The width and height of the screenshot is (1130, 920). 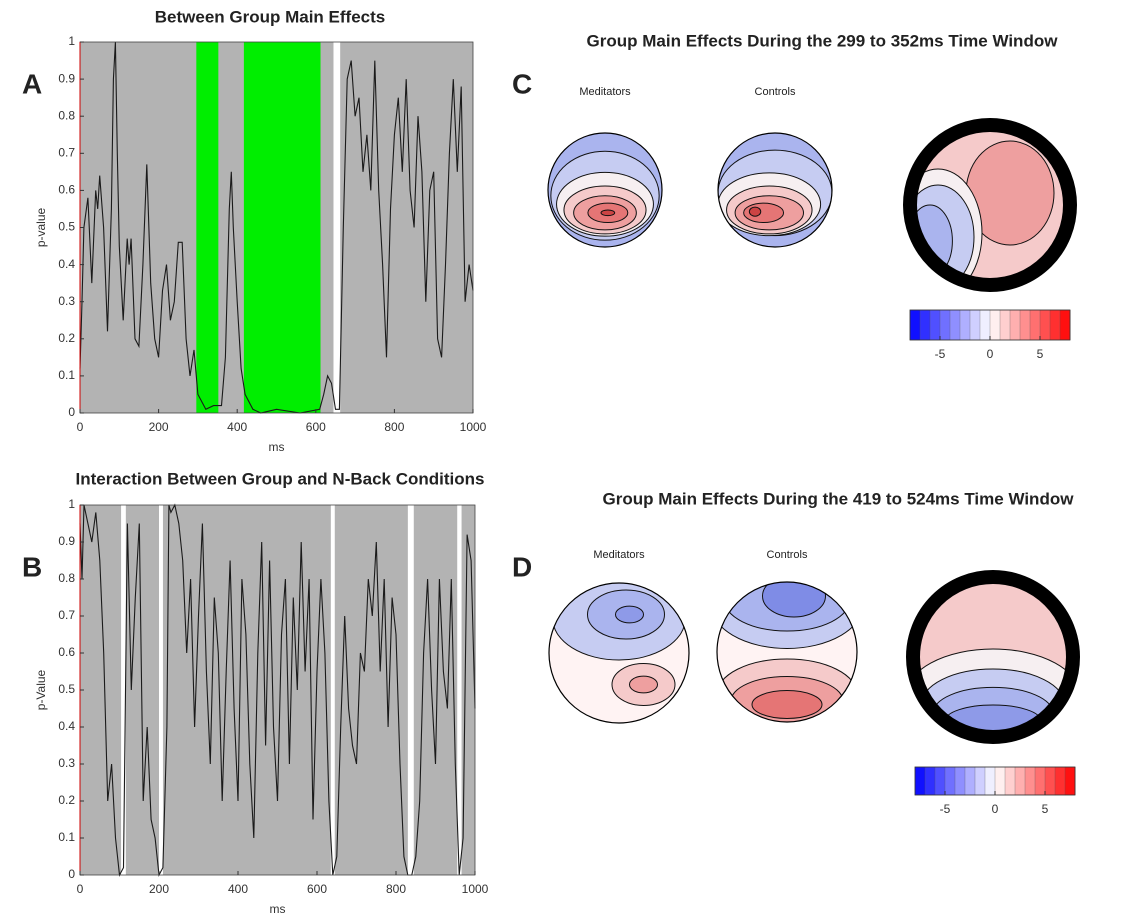 What do you see at coordinates (277, 690) in the screenshot?
I see `plot-background` at bounding box center [277, 690].